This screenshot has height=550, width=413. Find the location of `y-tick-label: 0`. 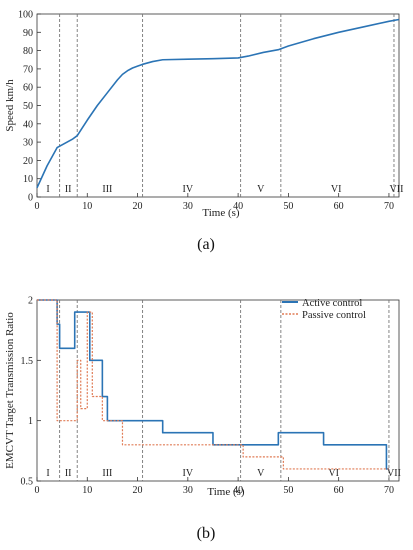

y-tick-label: 0 is located at coordinates (30, 198).